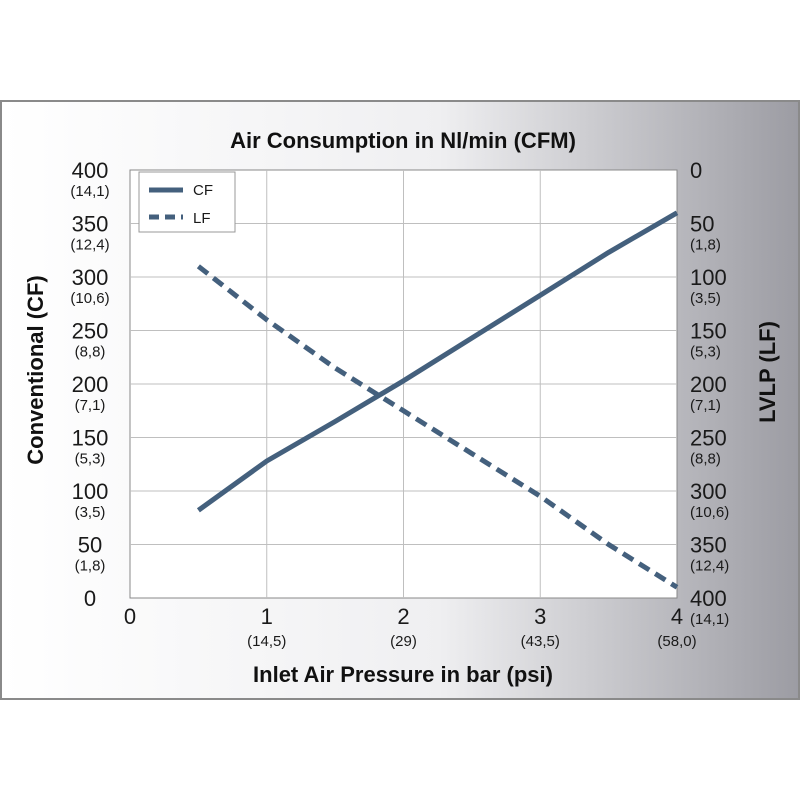 Image resolution: width=800 pixels, height=800 pixels. Describe the element at coordinates (696, 170) in the screenshot. I see `right-tick-label-0: 0` at that location.